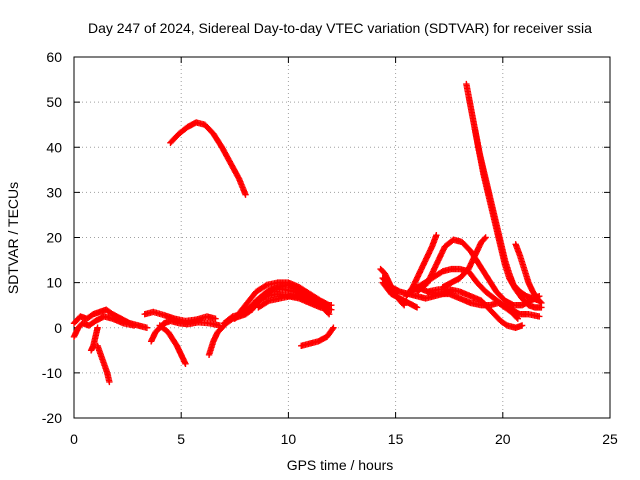  What do you see at coordinates (74, 439) in the screenshot?
I see `x-tick-label: 0` at bounding box center [74, 439].